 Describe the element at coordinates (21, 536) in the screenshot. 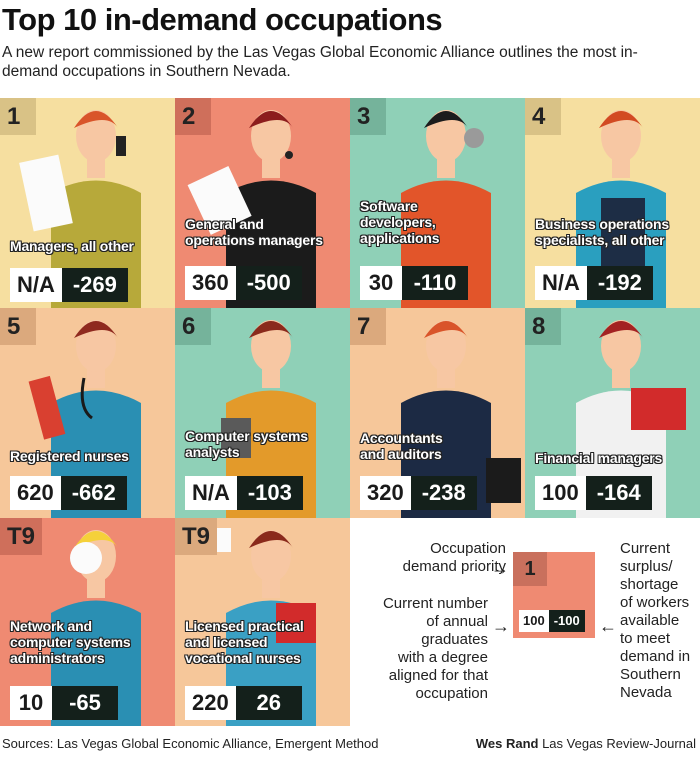

I see `rank-badge: T9` at that location.